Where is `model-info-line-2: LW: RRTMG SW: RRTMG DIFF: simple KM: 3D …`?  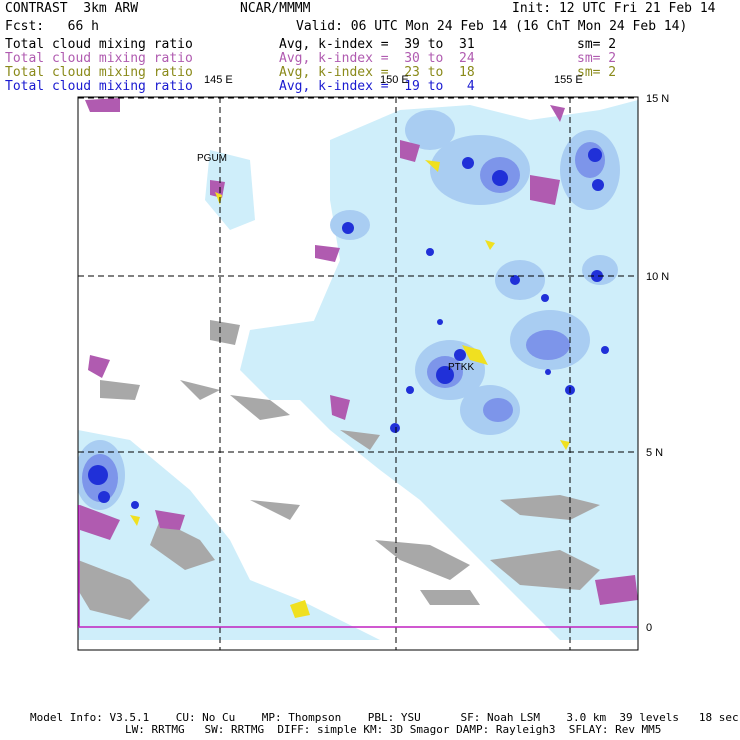
model-info-line-2: LW: RRTMG SW: RRTMG DIFF: simple KM: 3D … is located at coordinates (393, 729).